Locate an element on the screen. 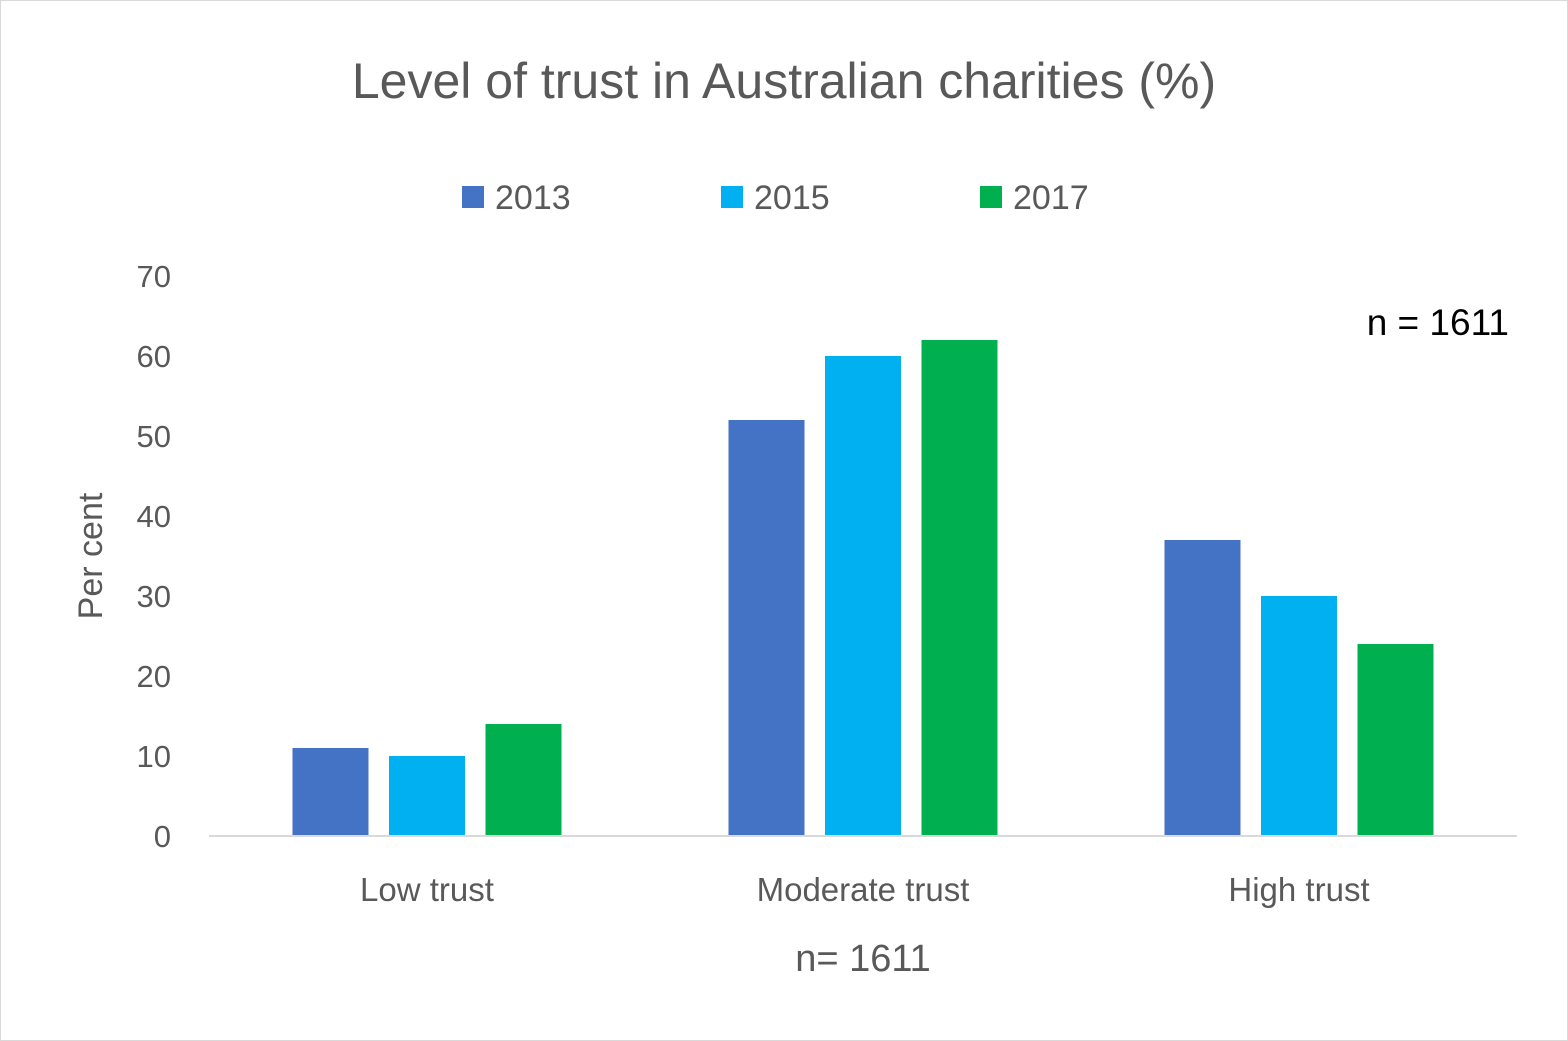 This screenshot has width=1568, height=1041. bar-moderate-trust-2013 is located at coordinates (766, 628).